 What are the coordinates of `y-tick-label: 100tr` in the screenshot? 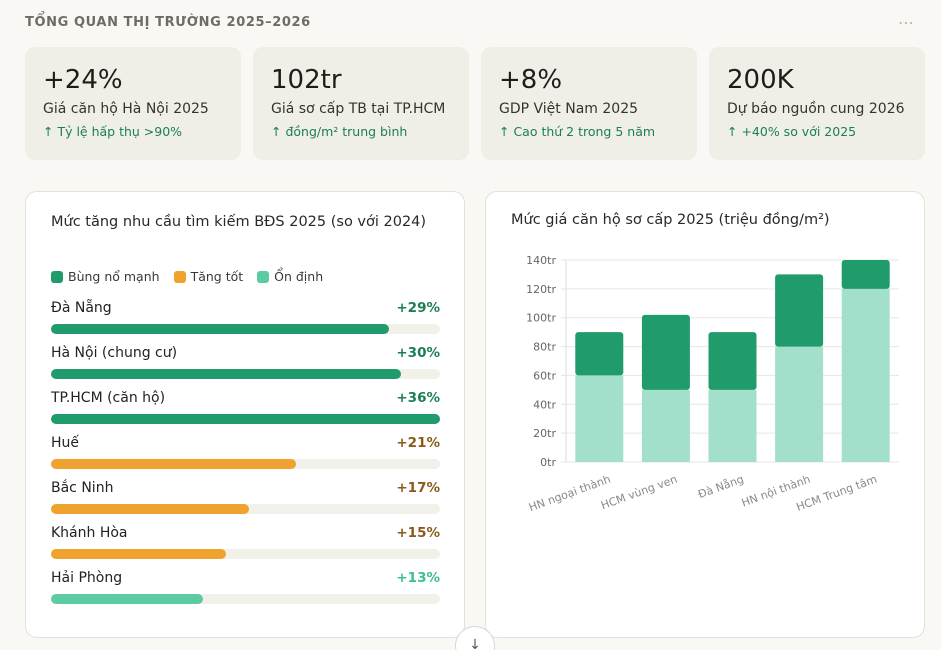 It's located at (541, 318).